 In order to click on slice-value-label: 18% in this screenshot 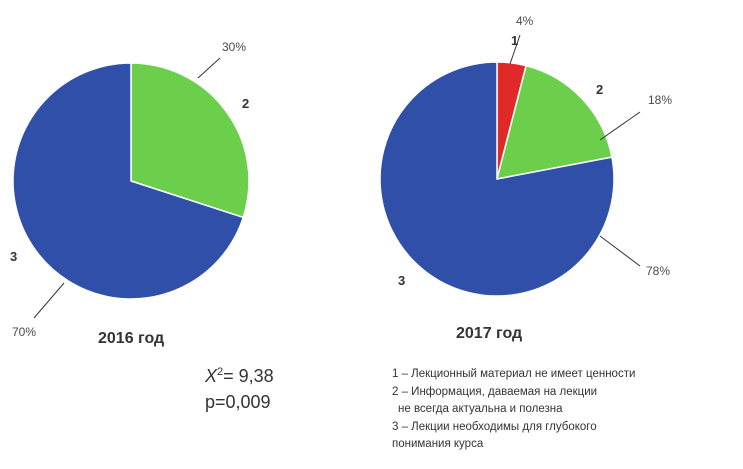, I will do `click(660, 100)`.